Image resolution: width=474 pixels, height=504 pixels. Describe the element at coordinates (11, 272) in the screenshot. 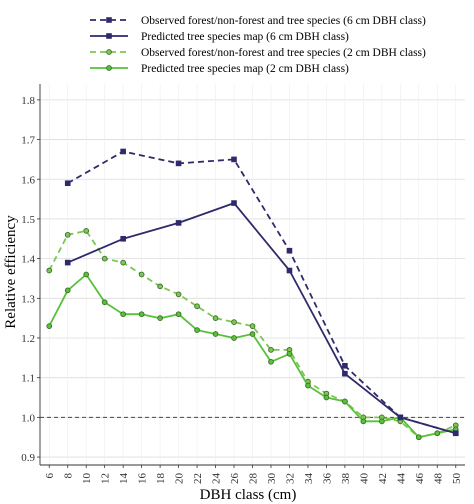

I see `y-axis-title: Relative efficiency` at that location.